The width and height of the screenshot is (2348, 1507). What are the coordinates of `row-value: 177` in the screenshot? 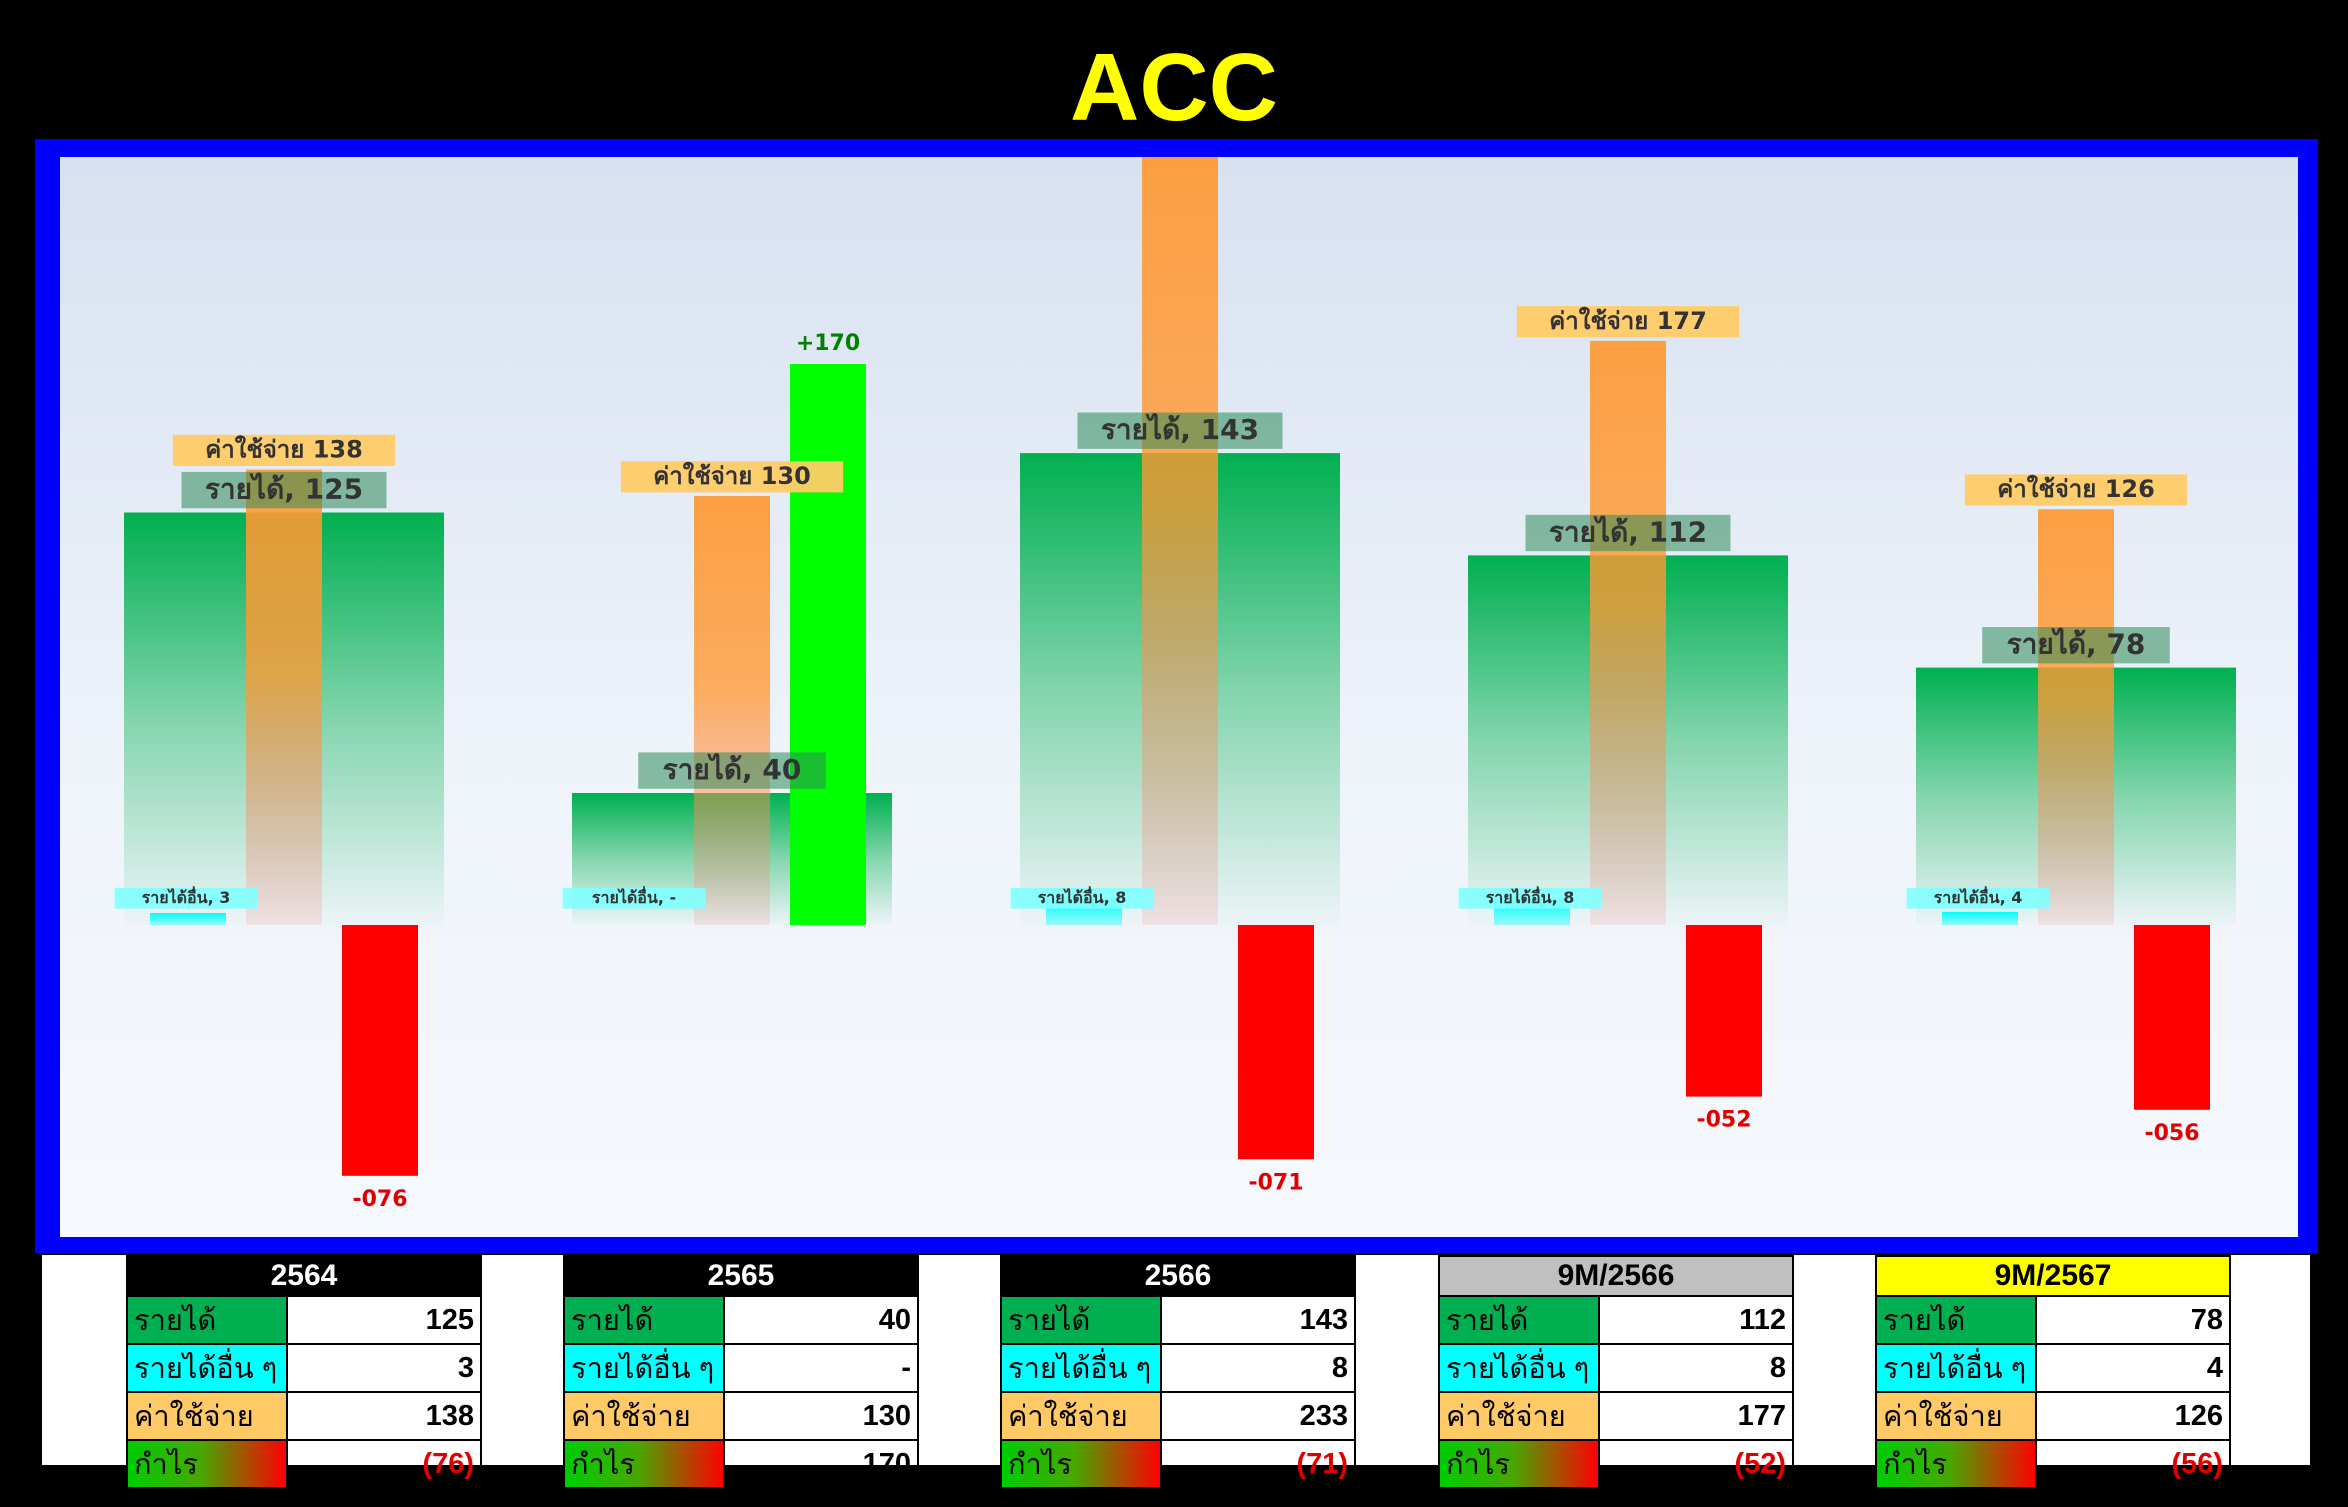 It's located at (1696, 1416).